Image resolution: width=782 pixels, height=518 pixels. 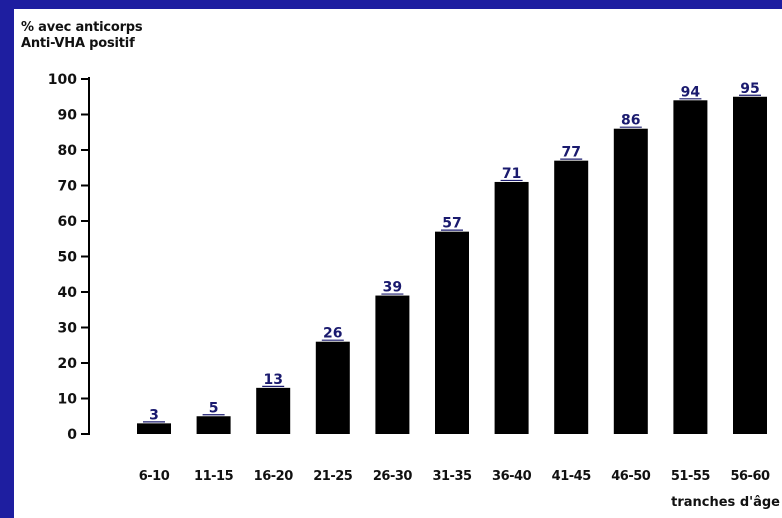 I want to click on y-tick-label: 100, so click(x=62, y=80).